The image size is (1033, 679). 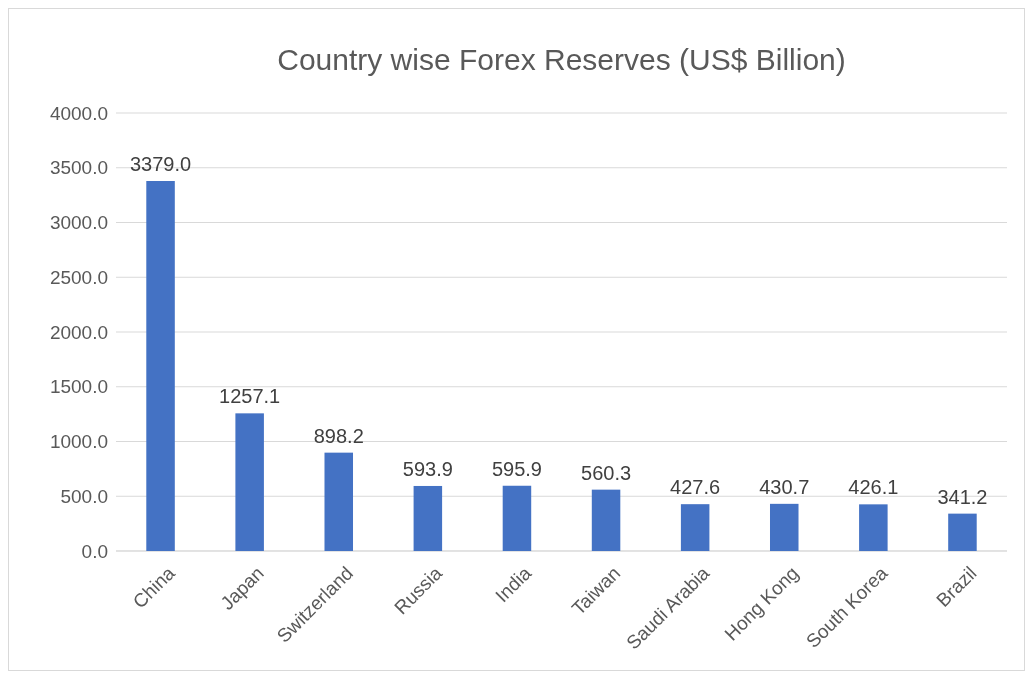 What do you see at coordinates (160, 164) in the screenshot?
I see `data-label: 3379.0` at bounding box center [160, 164].